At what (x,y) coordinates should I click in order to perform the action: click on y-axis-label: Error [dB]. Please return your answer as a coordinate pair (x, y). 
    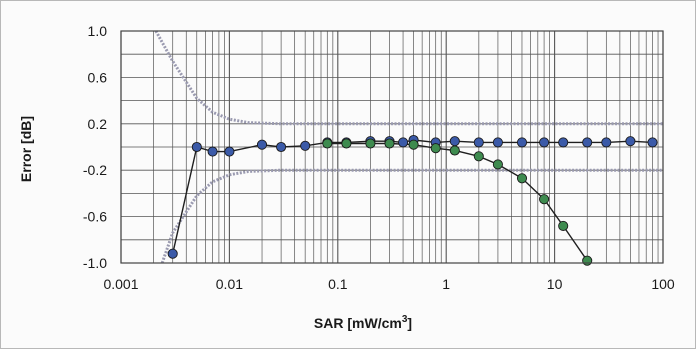
    Looking at the image, I should click on (26, 149).